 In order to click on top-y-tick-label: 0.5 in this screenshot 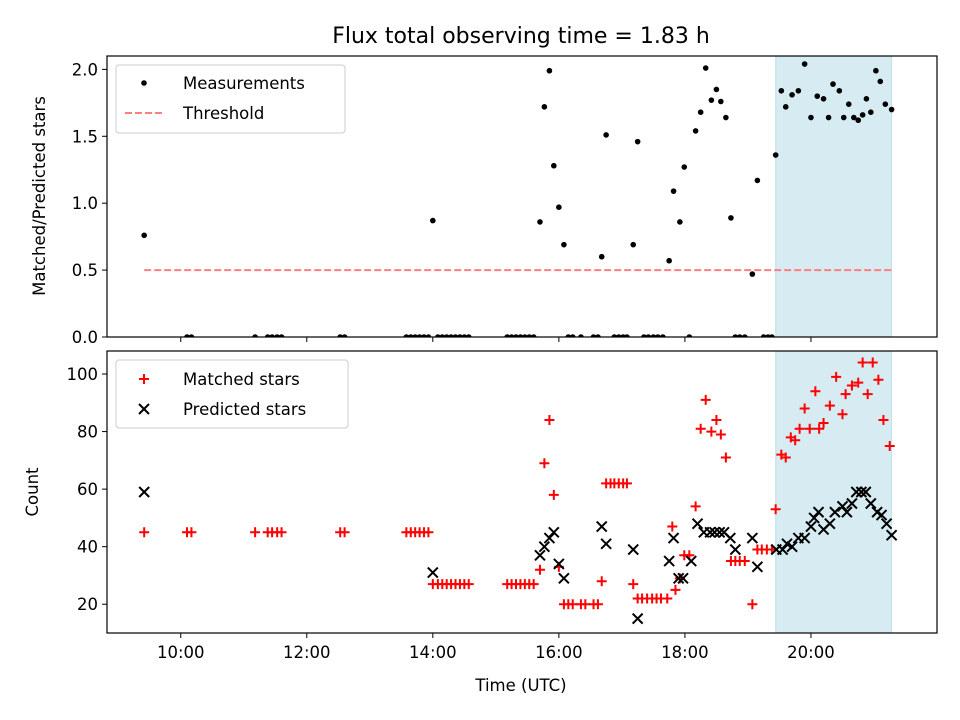, I will do `click(85, 270)`.